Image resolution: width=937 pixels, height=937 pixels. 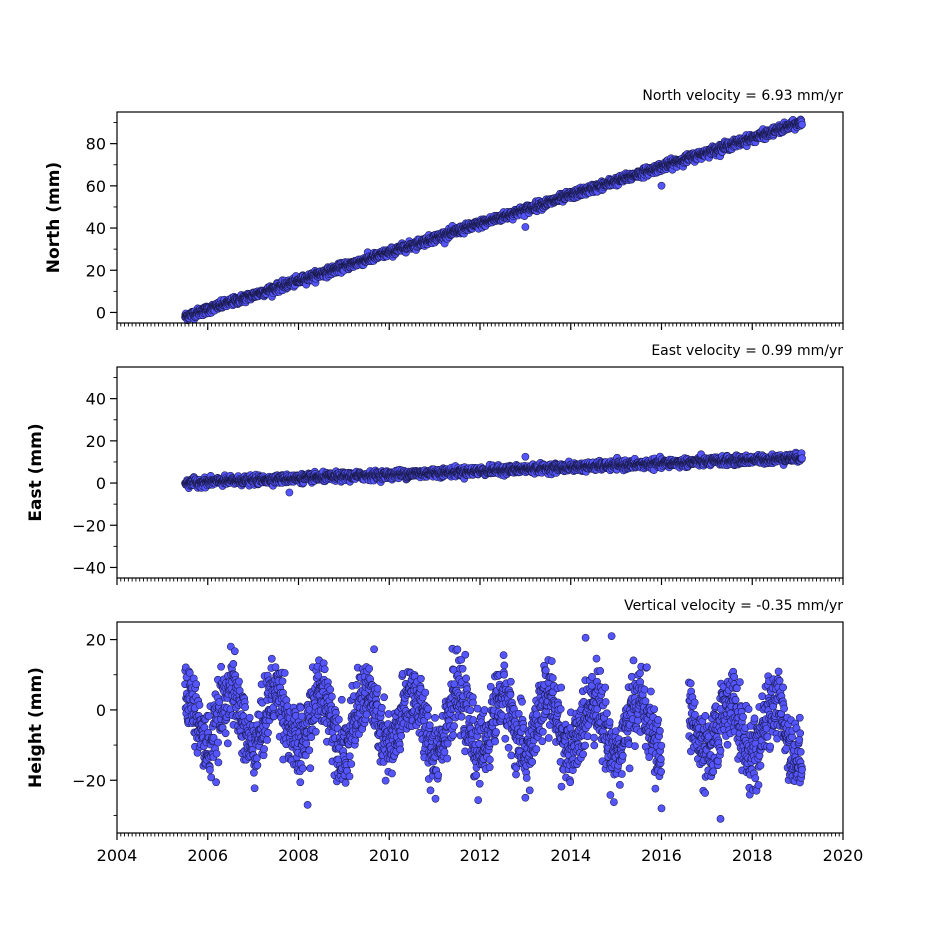 I want to click on data-point, so click(x=802, y=124).